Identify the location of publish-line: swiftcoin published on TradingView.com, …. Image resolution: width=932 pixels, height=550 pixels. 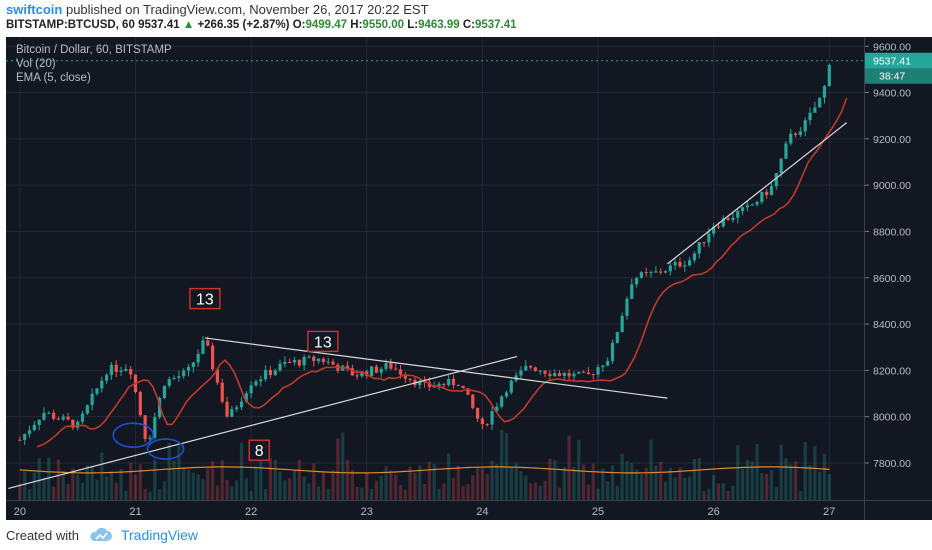
(217, 10).